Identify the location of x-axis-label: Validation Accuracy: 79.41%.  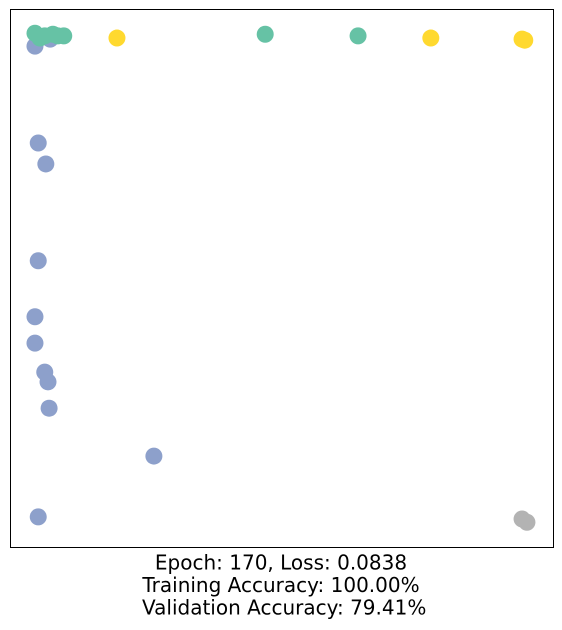
(281, 608).